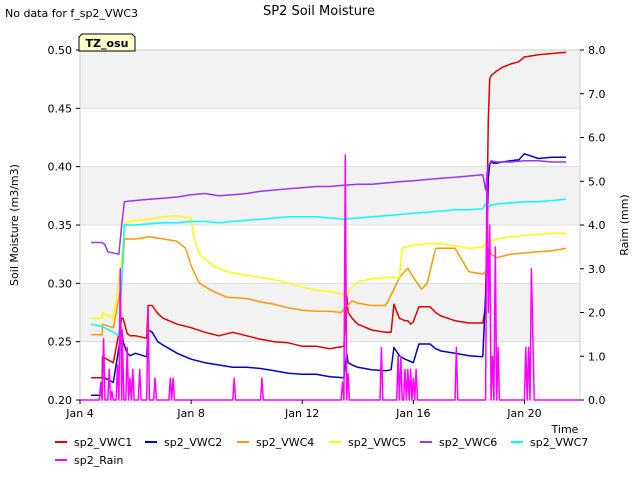 Image resolution: width=640 pixels, height=480 pixels. I want to click on x-tick-label-3: Jan 16, so click(412, 413).